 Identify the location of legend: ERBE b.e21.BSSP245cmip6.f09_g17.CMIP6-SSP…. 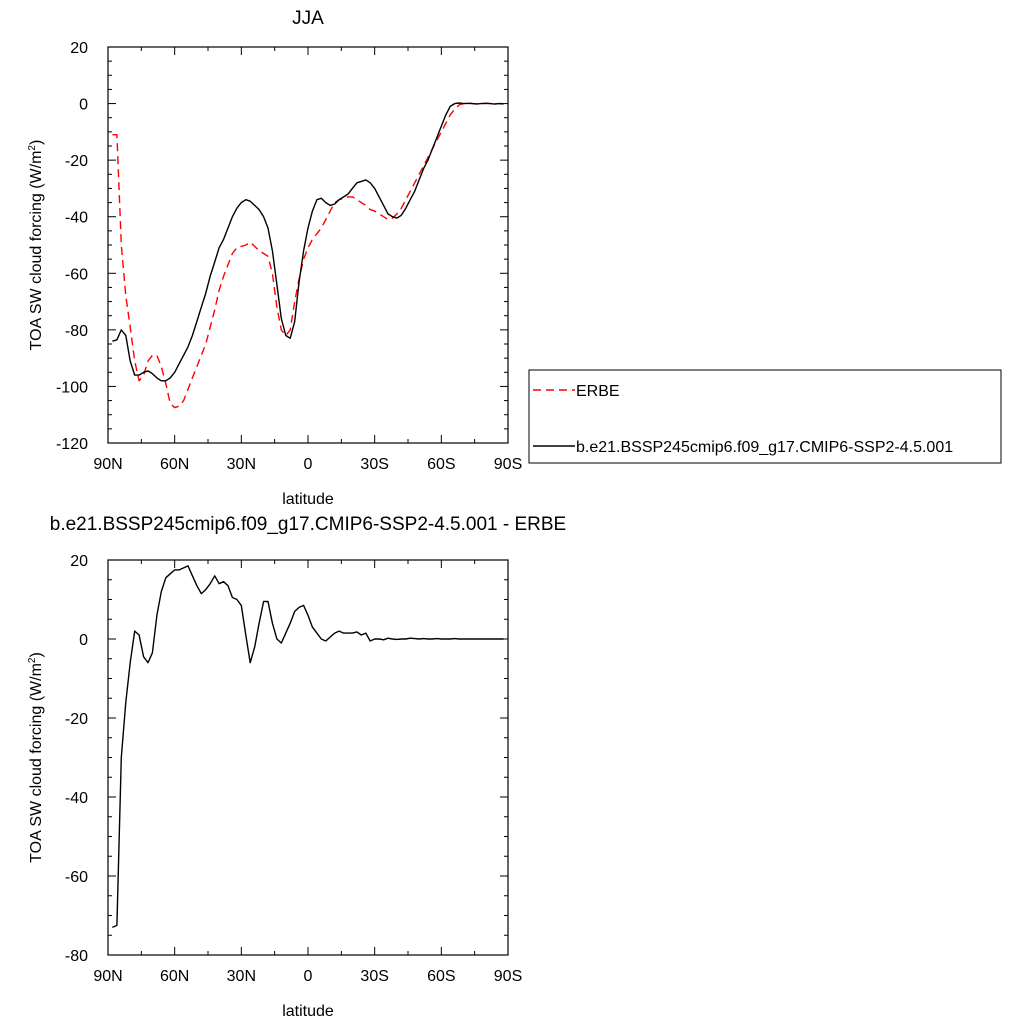
(765, 416).